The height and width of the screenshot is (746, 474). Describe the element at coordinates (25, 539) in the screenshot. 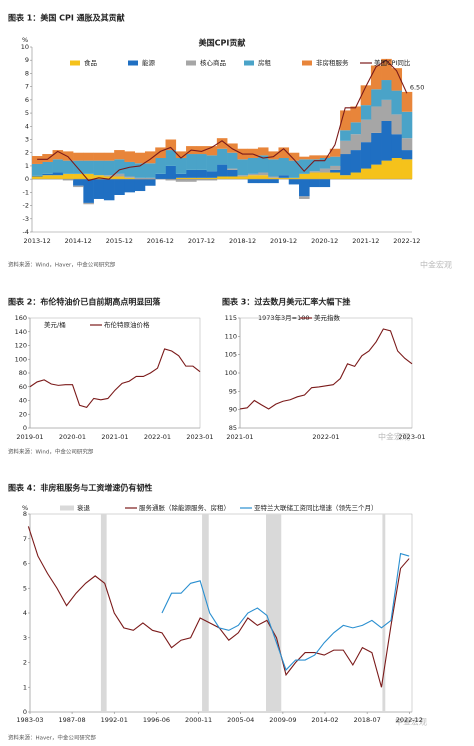

I see `y-tick-label: 7` at that location.